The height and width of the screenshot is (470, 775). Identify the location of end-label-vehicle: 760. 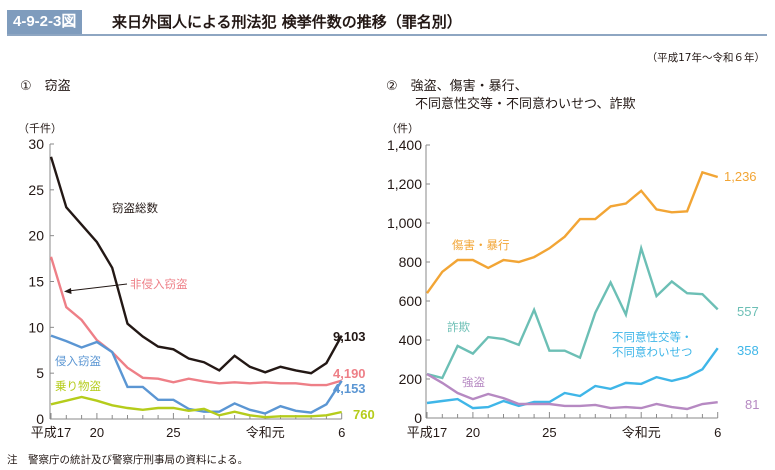
(364, 414).